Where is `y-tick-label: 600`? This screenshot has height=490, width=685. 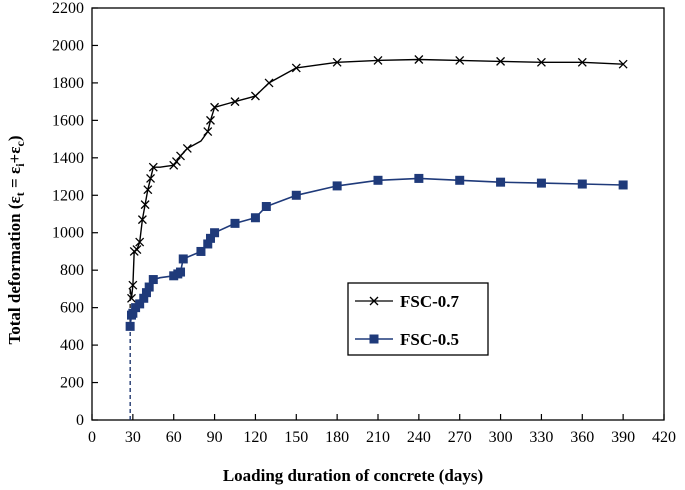
y-tick-label: 600 is located at coordinates (72, 308).